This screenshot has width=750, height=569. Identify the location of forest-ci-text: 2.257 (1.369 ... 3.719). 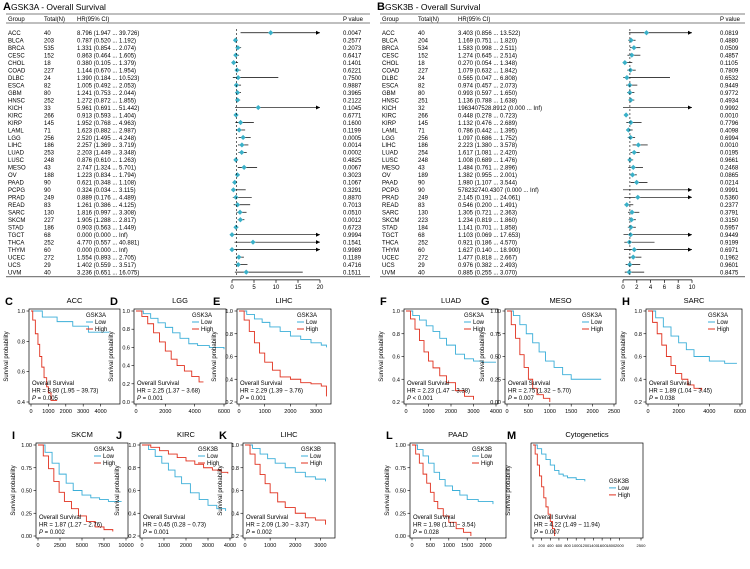
(106, 146).